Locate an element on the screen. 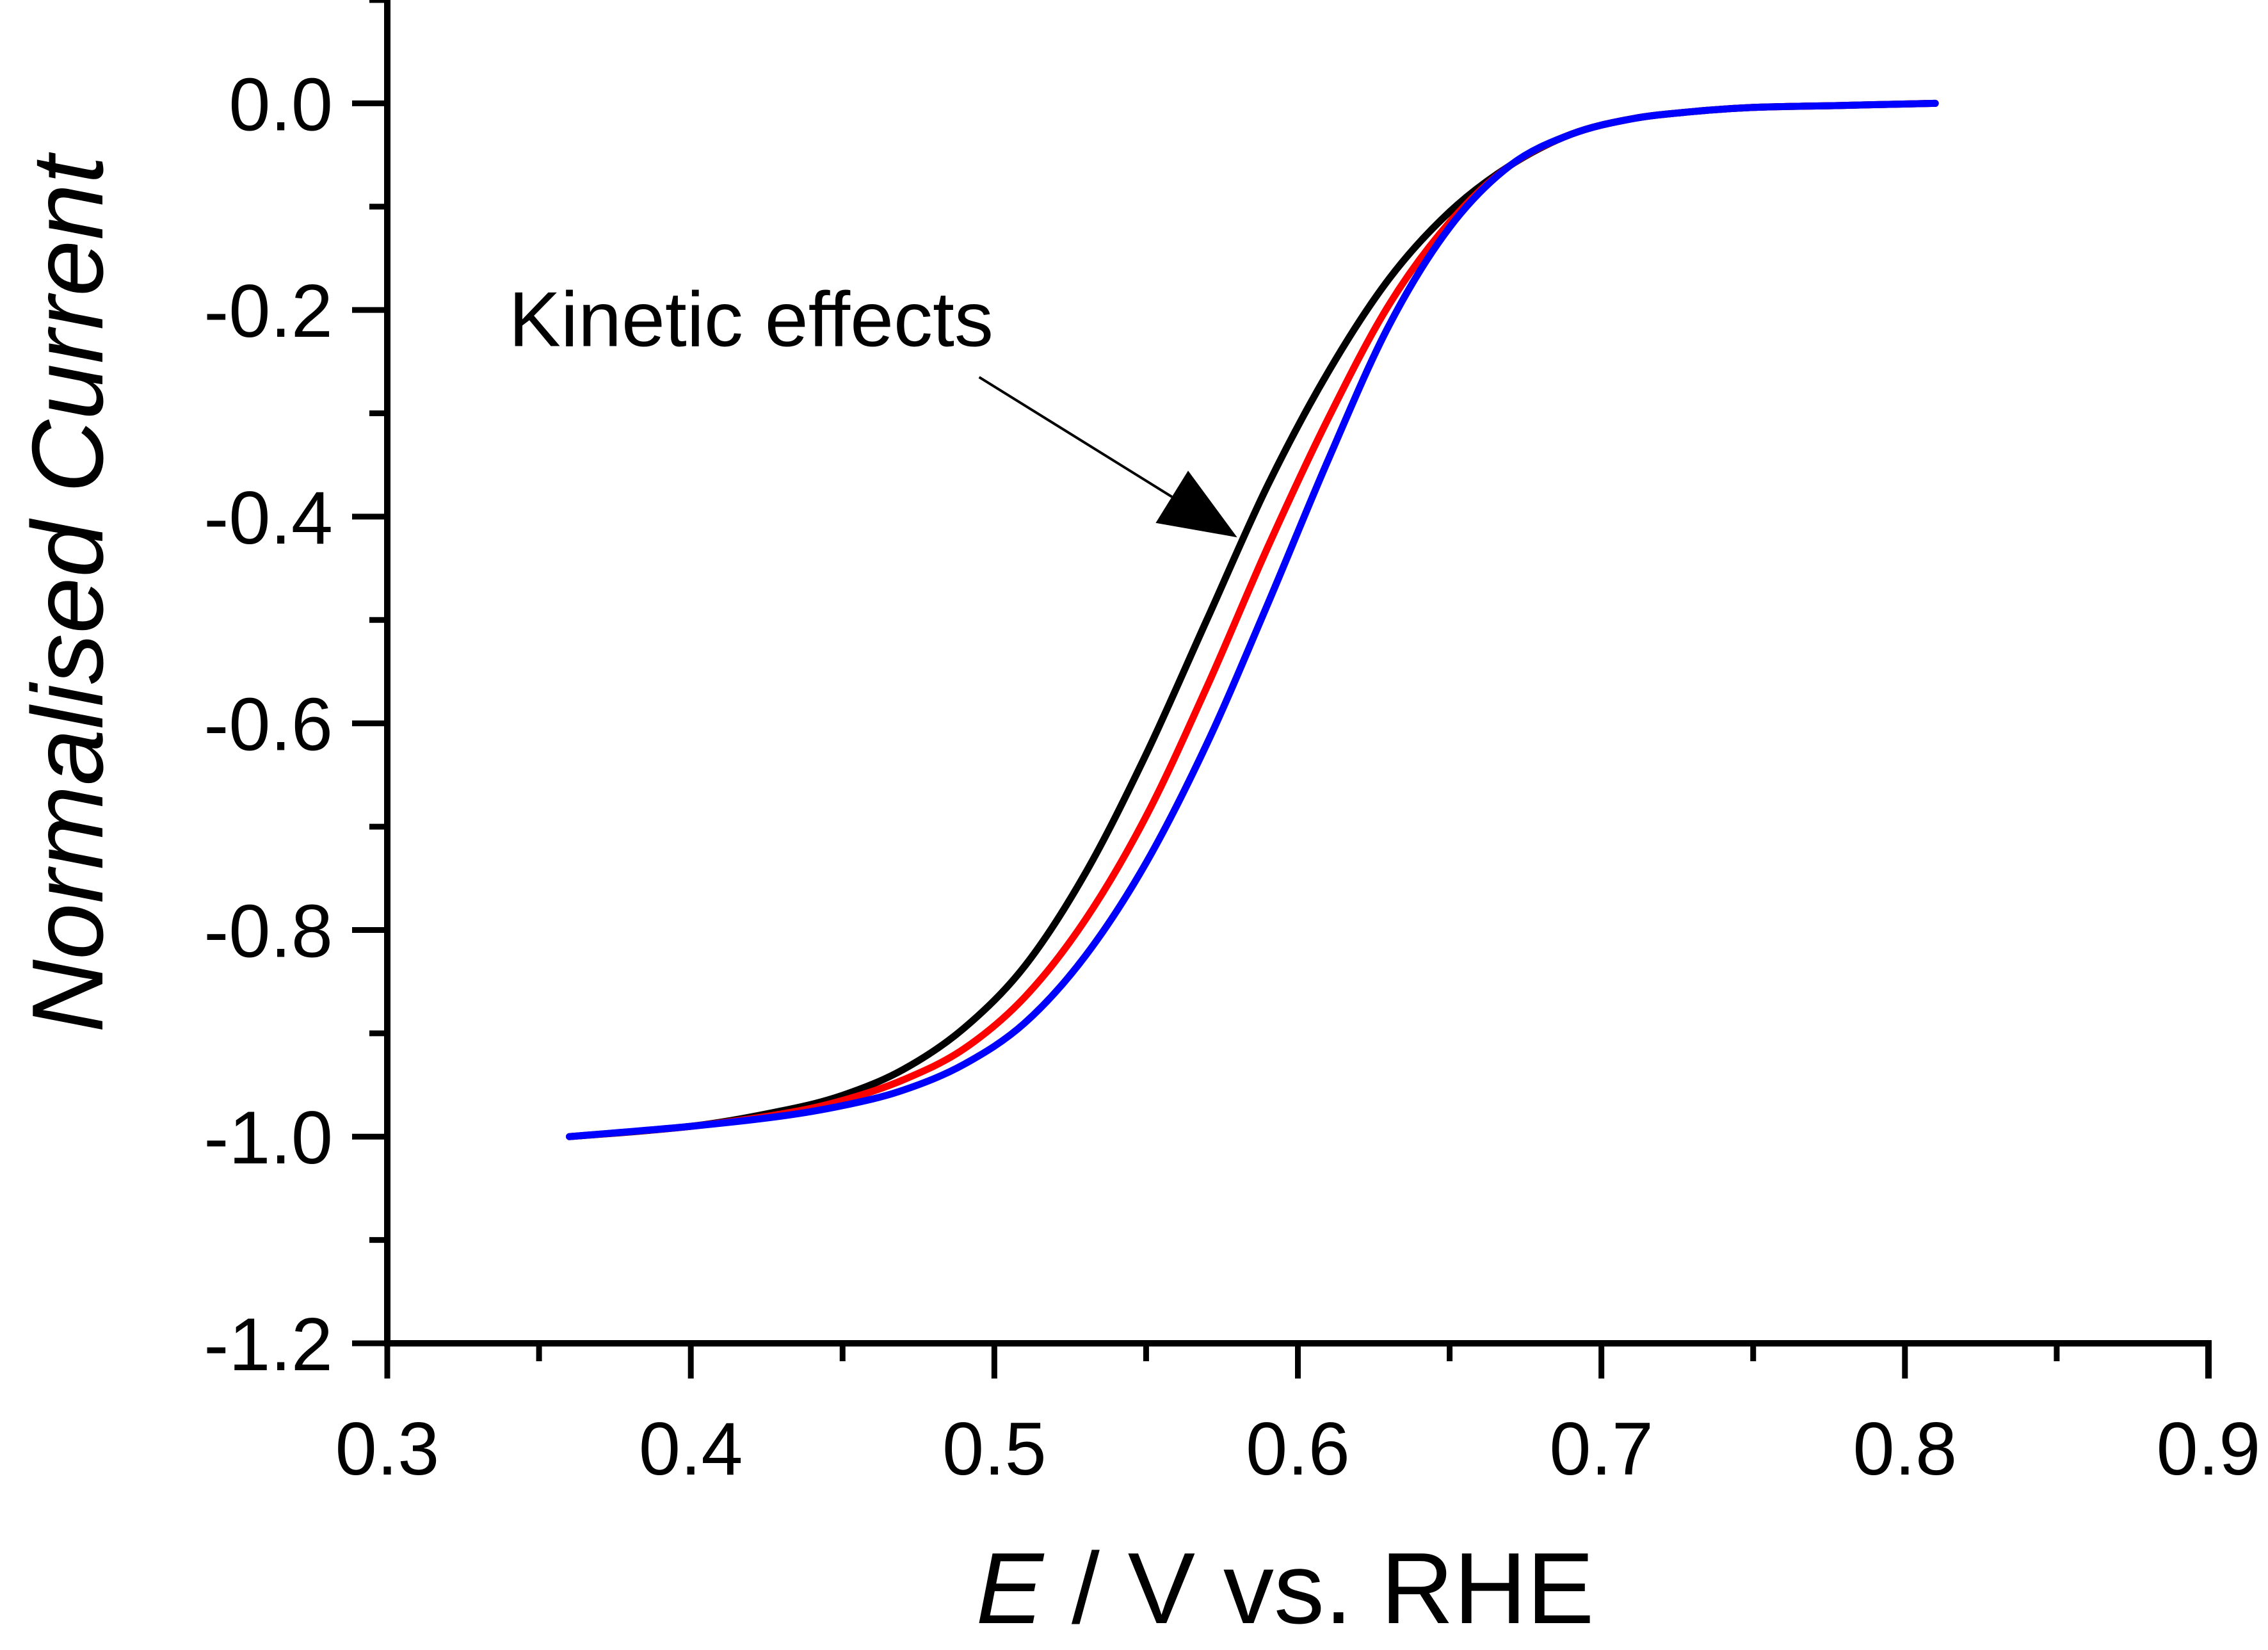 The width and height of the screenshot is (2268, 1650). y-axis-title: Normalised Current is located at coordinates (68, 592).